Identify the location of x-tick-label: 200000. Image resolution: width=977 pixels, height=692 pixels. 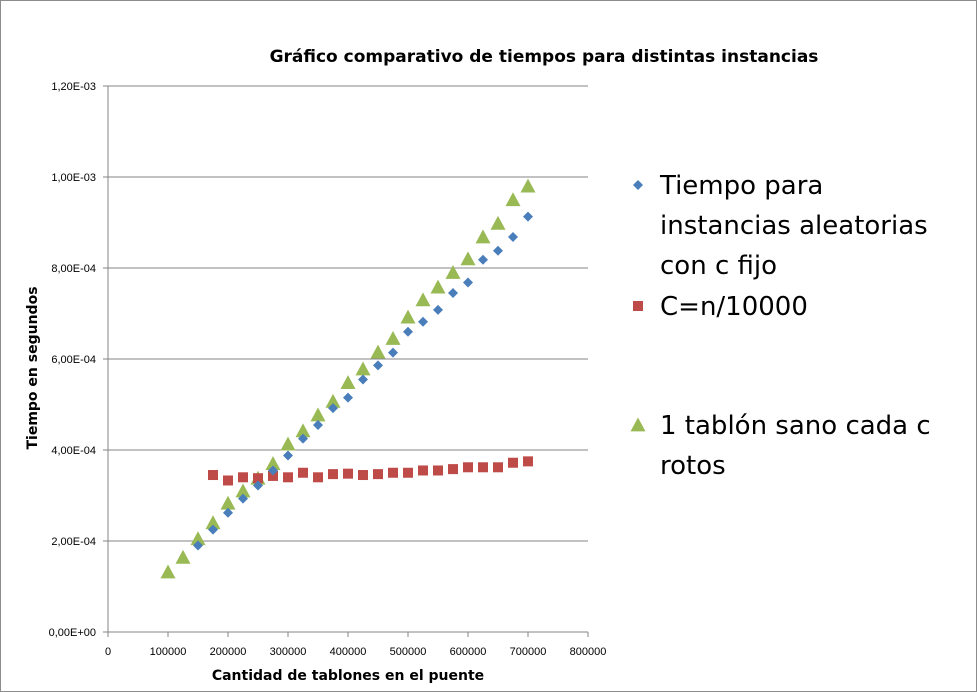
(228, 652).